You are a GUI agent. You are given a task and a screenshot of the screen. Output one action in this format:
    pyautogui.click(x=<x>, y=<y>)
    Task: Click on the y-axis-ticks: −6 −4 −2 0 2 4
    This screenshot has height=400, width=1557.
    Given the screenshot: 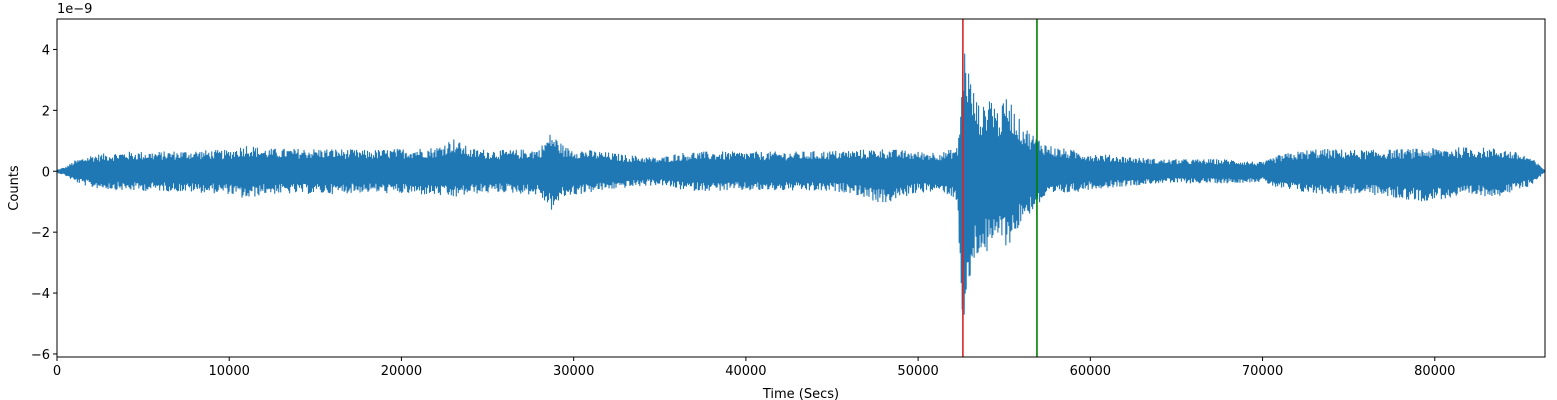 What is the action you would take?
    pyautogui.click(x=44, y=203)
    